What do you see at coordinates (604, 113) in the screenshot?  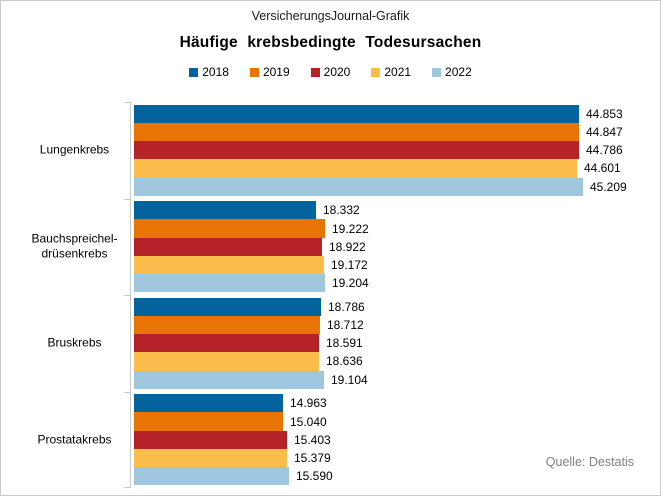 I see `bar-value-label: 44.853` at bounding box center [604, 113].